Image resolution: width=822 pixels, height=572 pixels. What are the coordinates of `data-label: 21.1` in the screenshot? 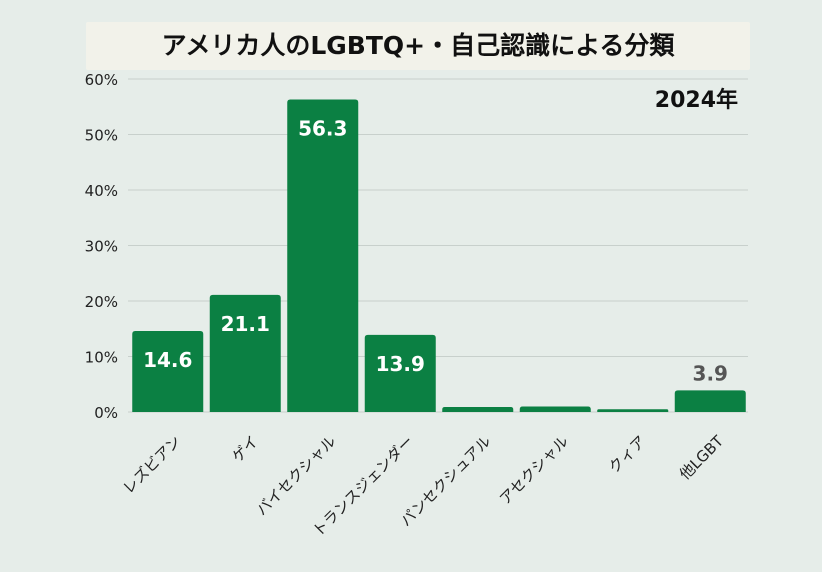 It's located at (245, 324).